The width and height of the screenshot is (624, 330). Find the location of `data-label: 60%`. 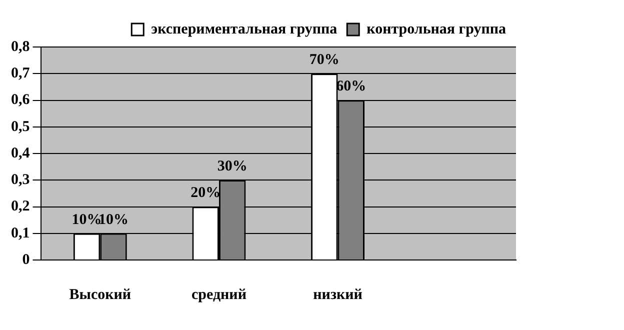

data-label: 60% is located at coordinates (351, 86).